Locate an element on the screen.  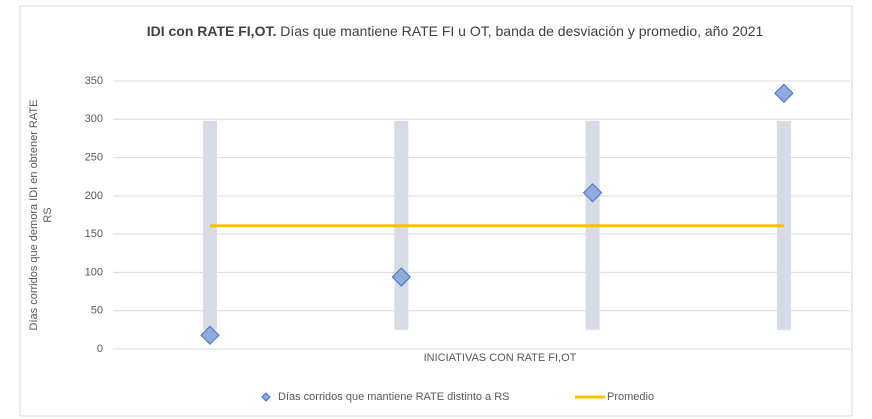
y-tick-label: 50 is located at coordinates (97, 311).